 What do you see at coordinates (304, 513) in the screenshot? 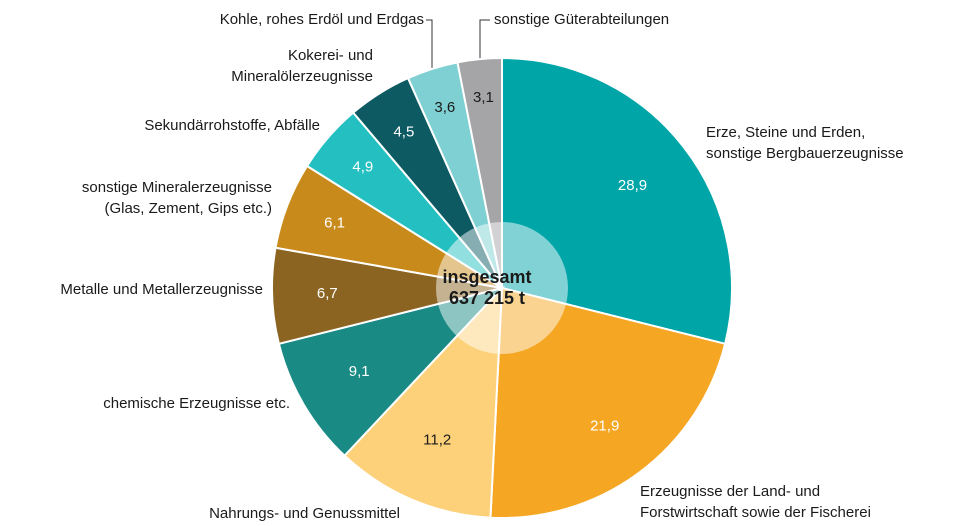
I see `category-label: Nahrungs- und Genussmittel` at bounding box center [304, 513].